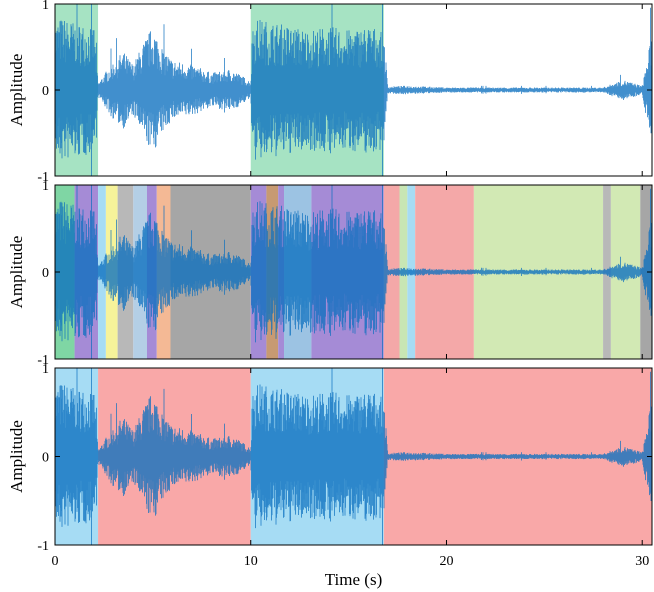 The height and width of the screenshot is (592, 654). What do you see at coordinates (353, 579) in the screenshot?
I see `xlabel: Time (s)` at bounding box center [353, 579].